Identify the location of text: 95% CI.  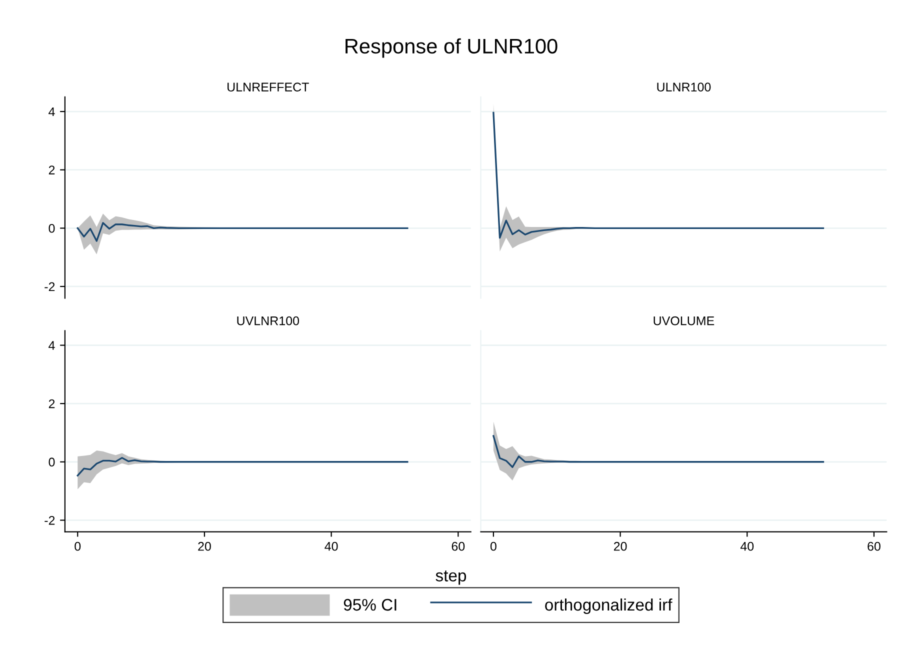
(370, 604).